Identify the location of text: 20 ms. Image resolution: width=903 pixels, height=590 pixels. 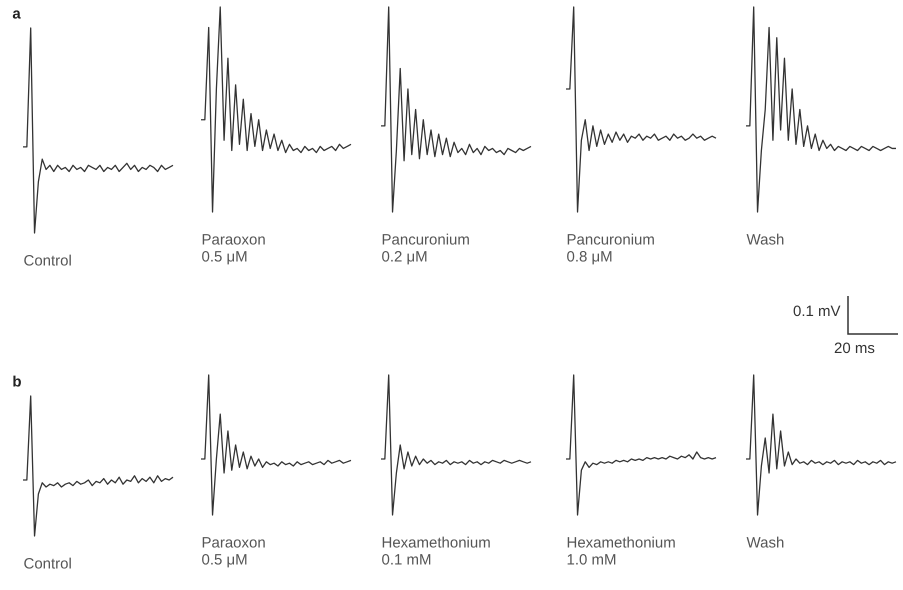
(854, 348).